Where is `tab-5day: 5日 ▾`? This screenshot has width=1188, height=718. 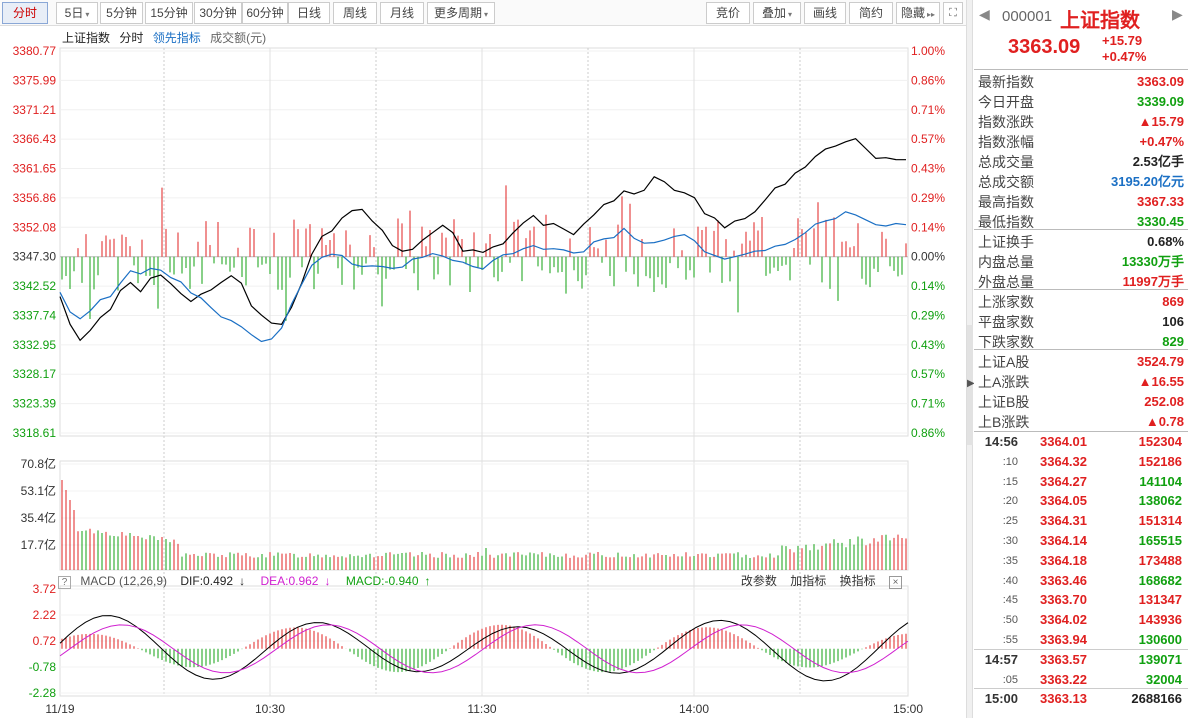
tab-5day: 5日 ▾ is located at coordinates (77, 13).